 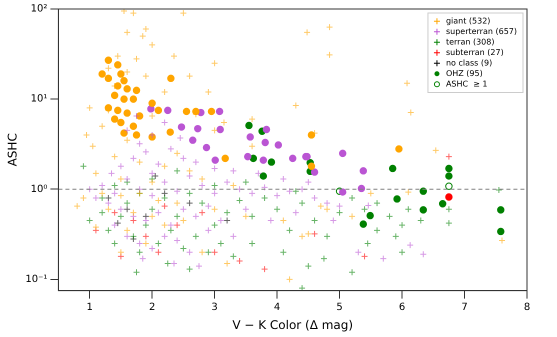 I want to click on x-tick-label: 5, so click(x=339, y=308).